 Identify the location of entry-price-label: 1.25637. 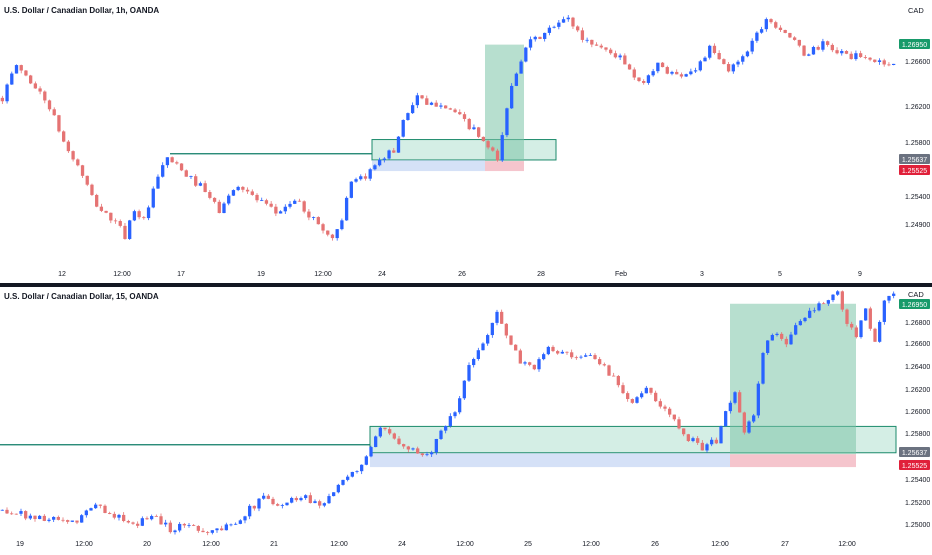
(914, 453).